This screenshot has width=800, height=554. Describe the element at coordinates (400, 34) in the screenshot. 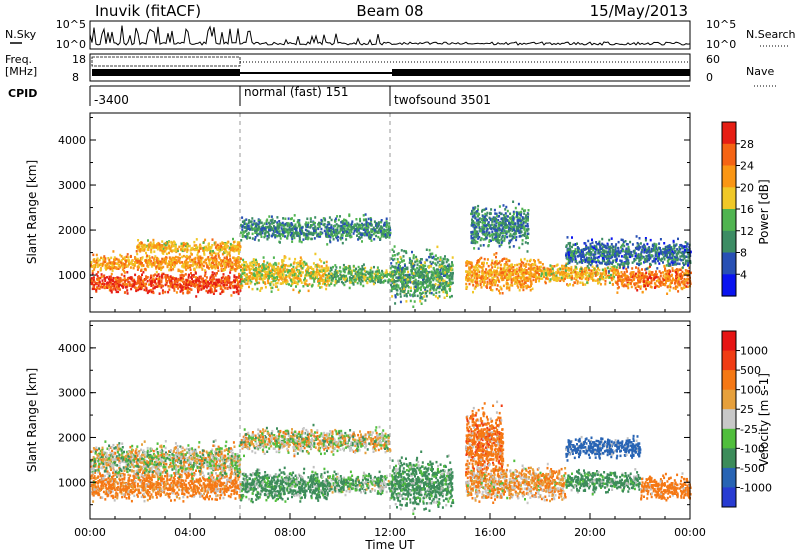

I see `nsky-strip: N.Sky 10^5 10^0 10^5 10^0 N.Search` at that location.